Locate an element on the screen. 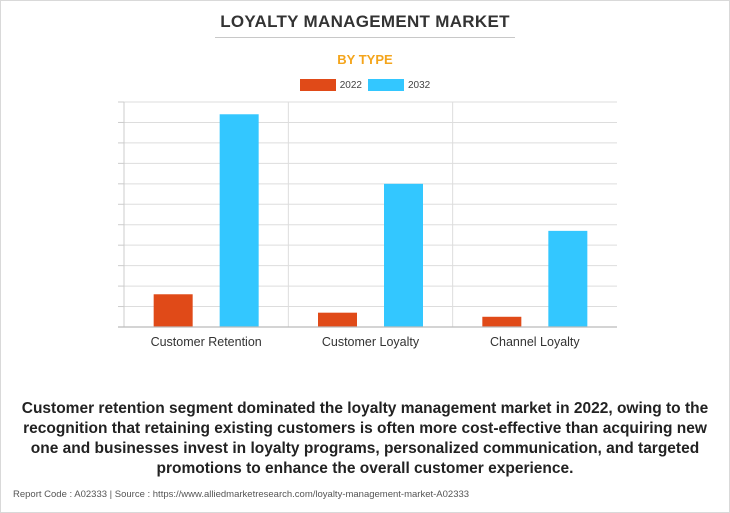  legend-label-2032: 2032 is located at coordinates (419, 85).